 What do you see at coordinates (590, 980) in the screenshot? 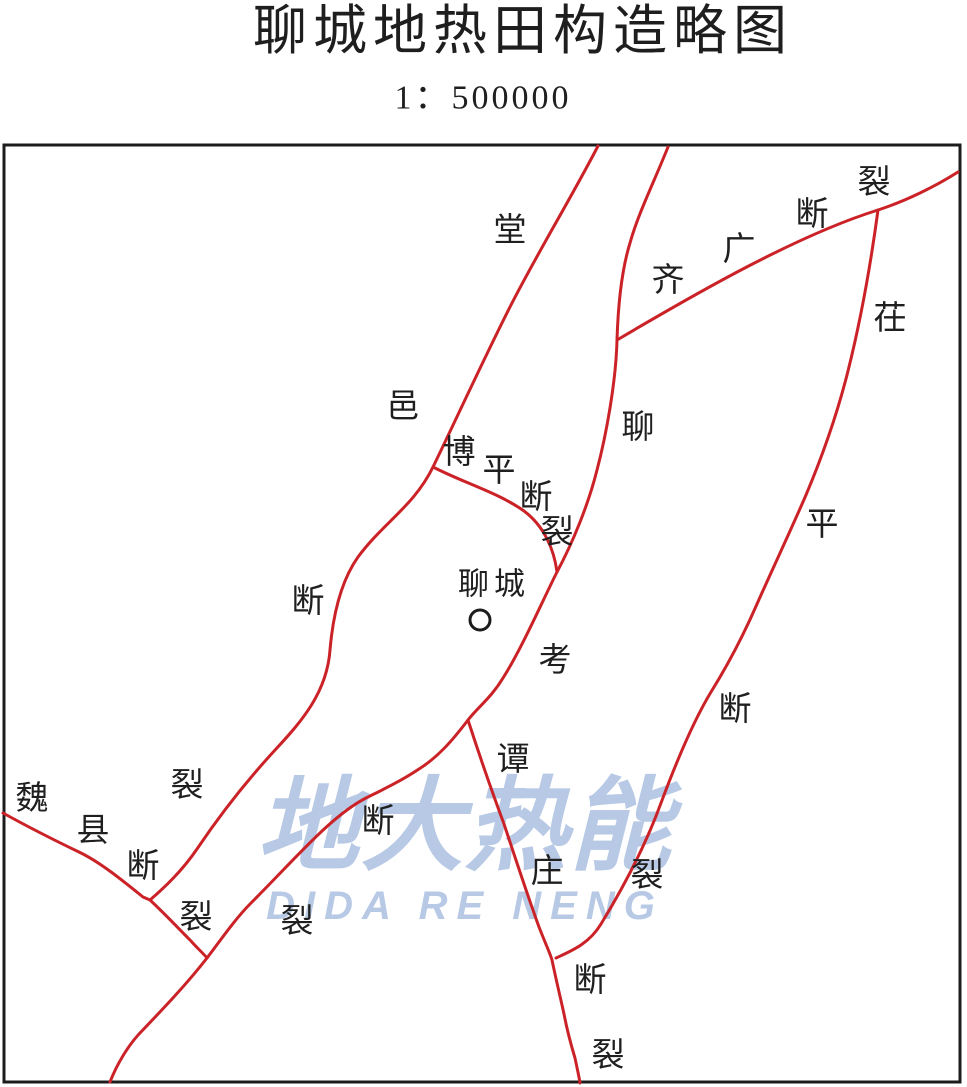
I see `tanzhuang-fault-label: 断` at bounding box center [590, 980].